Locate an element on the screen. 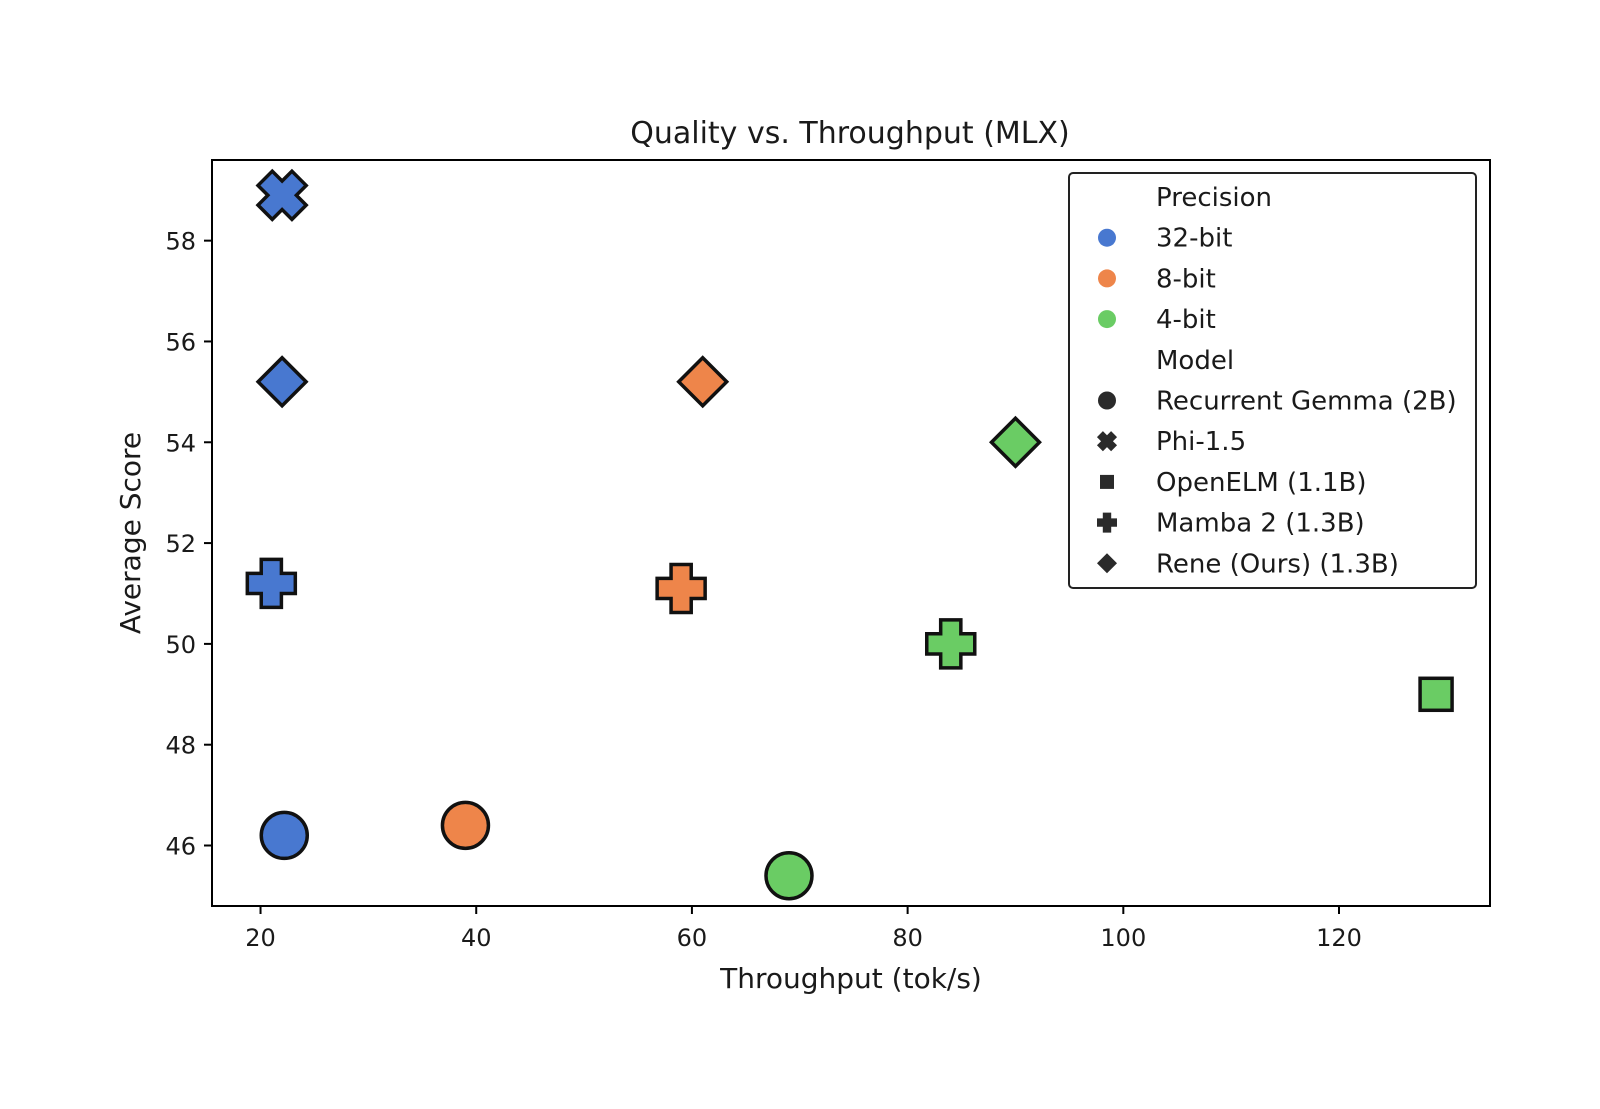  x-axis: 20 40 60 80 100 120 is located at coordinates (803, 929).